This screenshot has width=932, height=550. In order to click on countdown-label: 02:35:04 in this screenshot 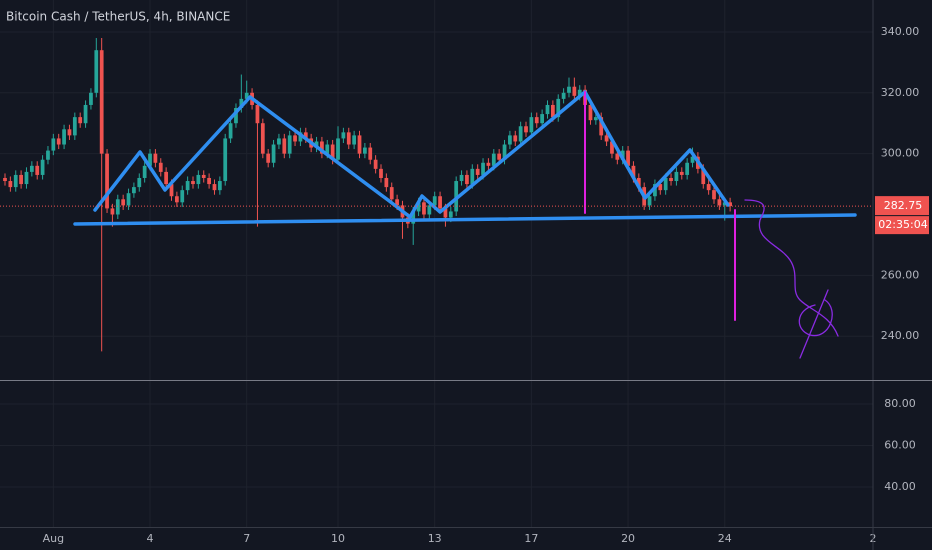, I will do `click(902, 224)`.